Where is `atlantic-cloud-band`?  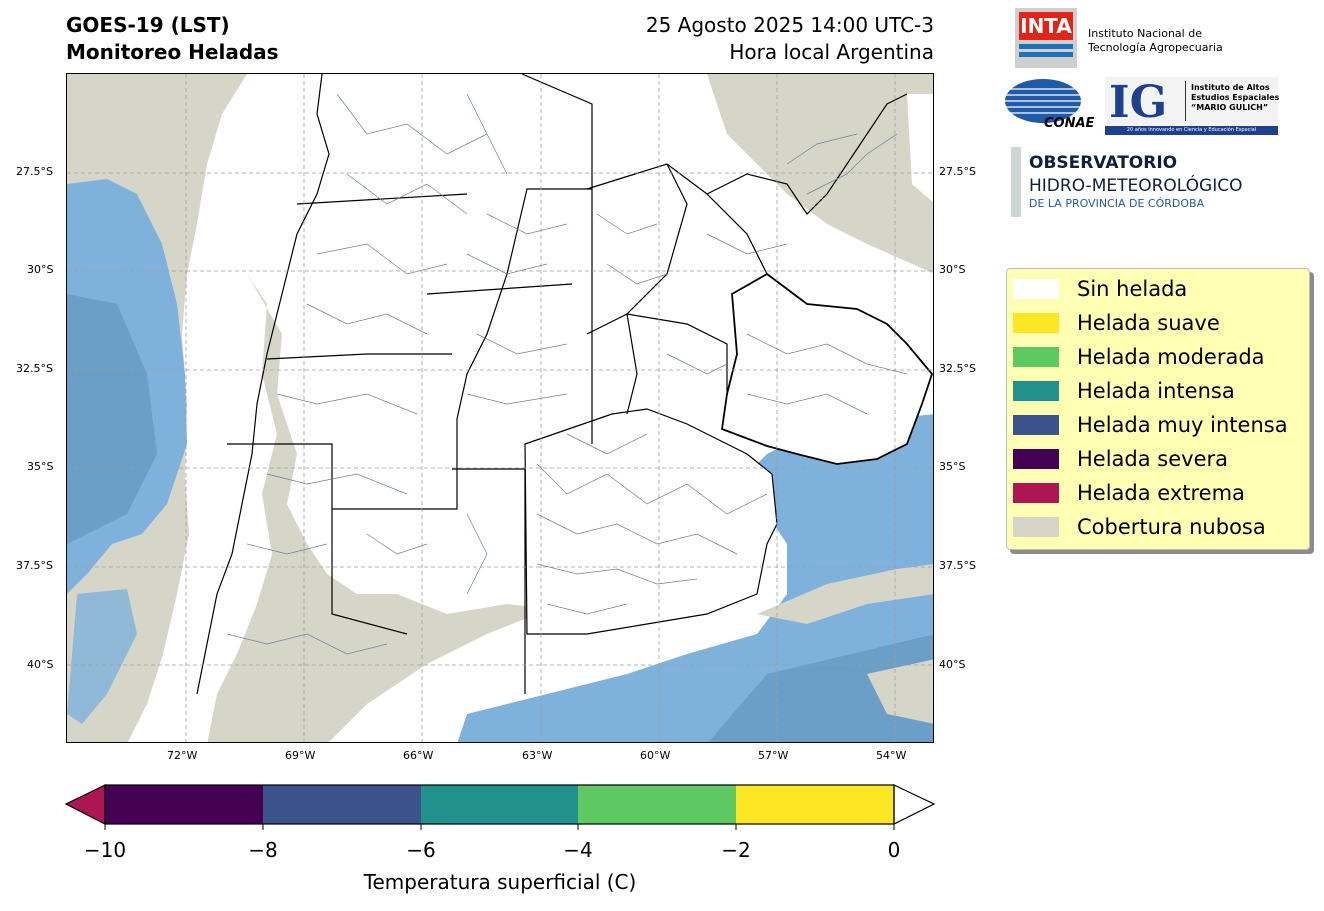 atlantic-cloud-band is located at coordinates (845, 594).